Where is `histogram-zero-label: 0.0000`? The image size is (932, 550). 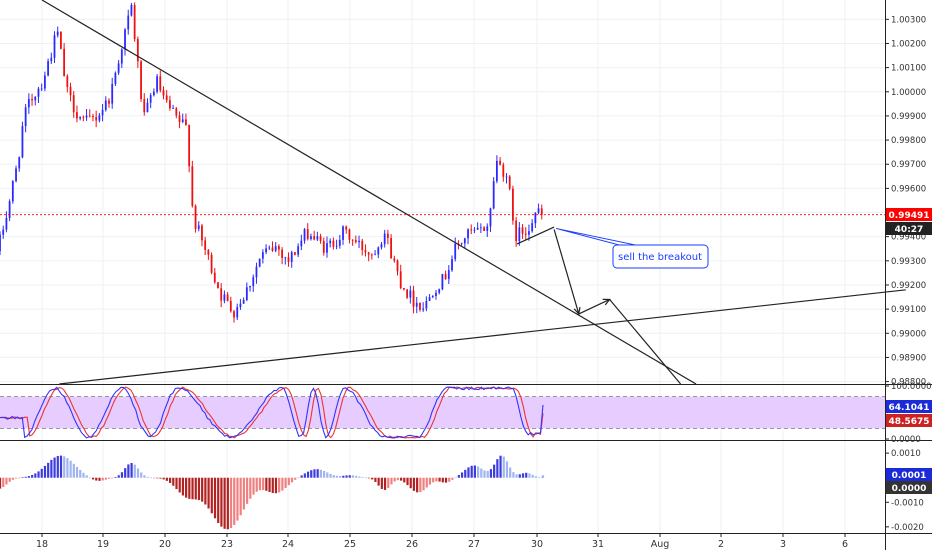 histogram-zero-label: 0.0000 is located at coordinates (909, 489).